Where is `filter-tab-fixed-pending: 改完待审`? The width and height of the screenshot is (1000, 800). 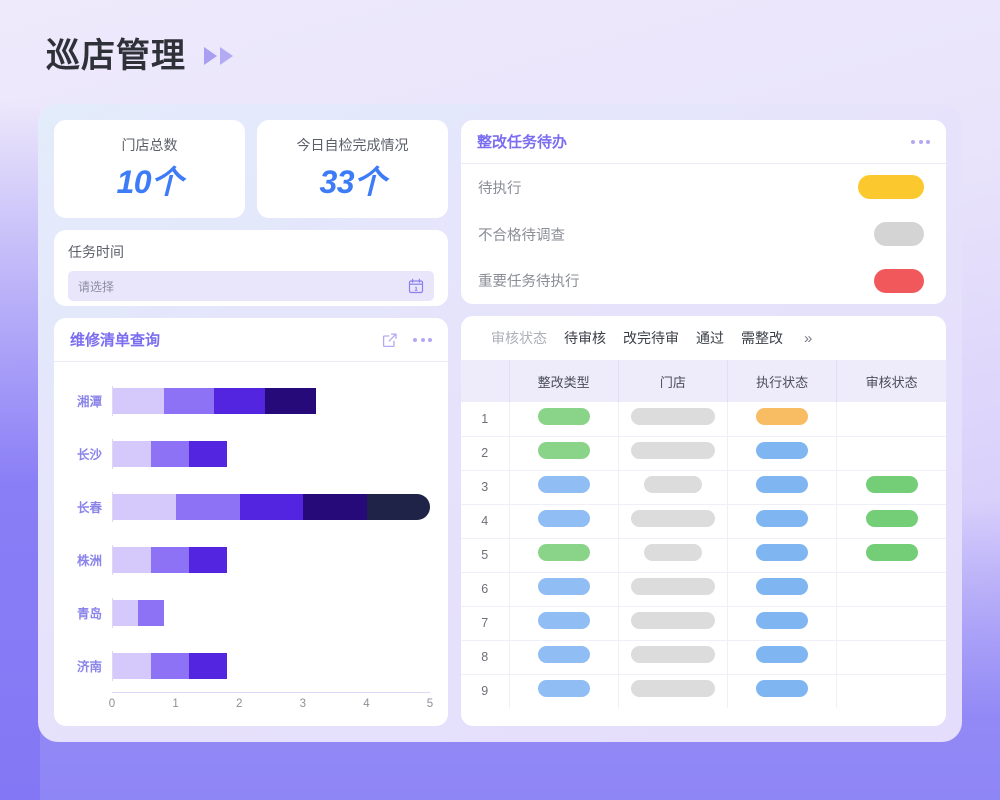
filter-tab-fixed-pending: 改完待审 is located at coordinates (651, 338).